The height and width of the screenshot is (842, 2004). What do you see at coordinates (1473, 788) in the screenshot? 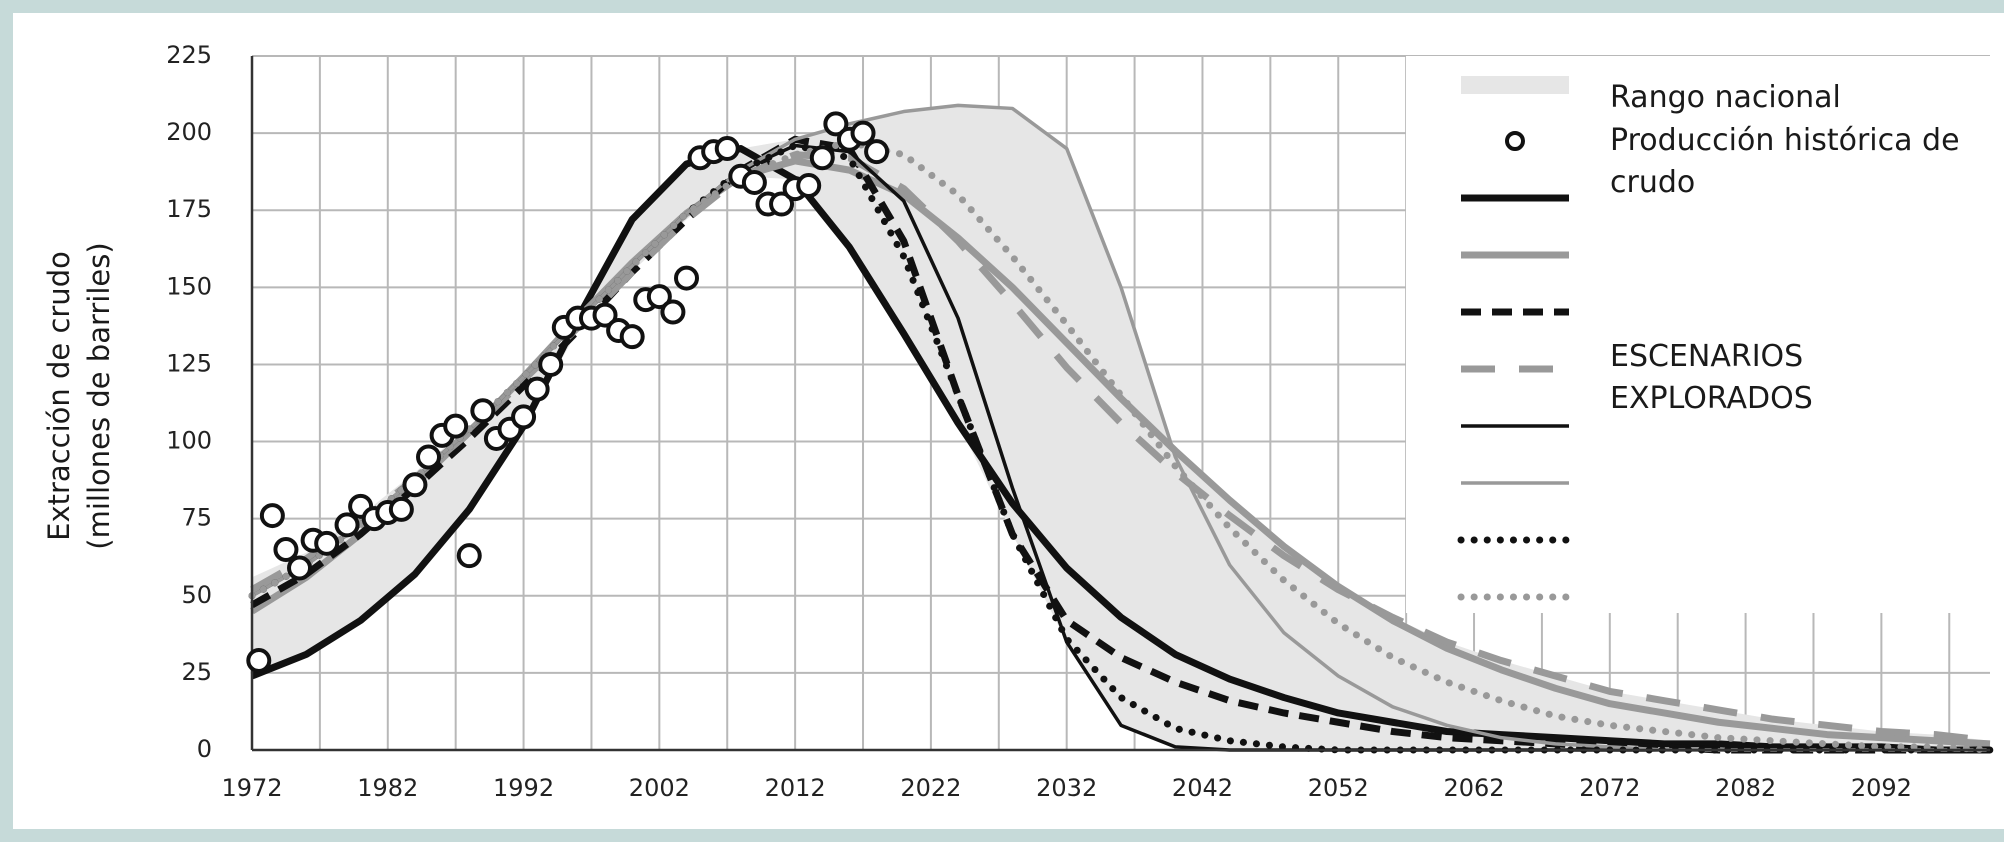
I see `x-tick-label: 2062` at bounding box center [1473, 788].